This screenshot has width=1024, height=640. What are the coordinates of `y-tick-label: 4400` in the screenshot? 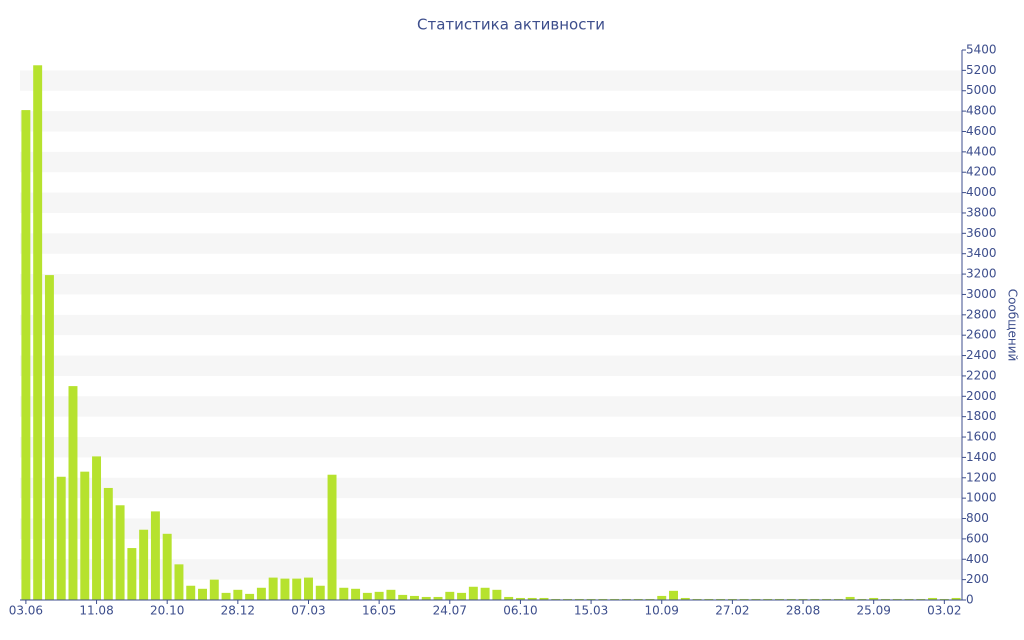 It's located at (981, 151).